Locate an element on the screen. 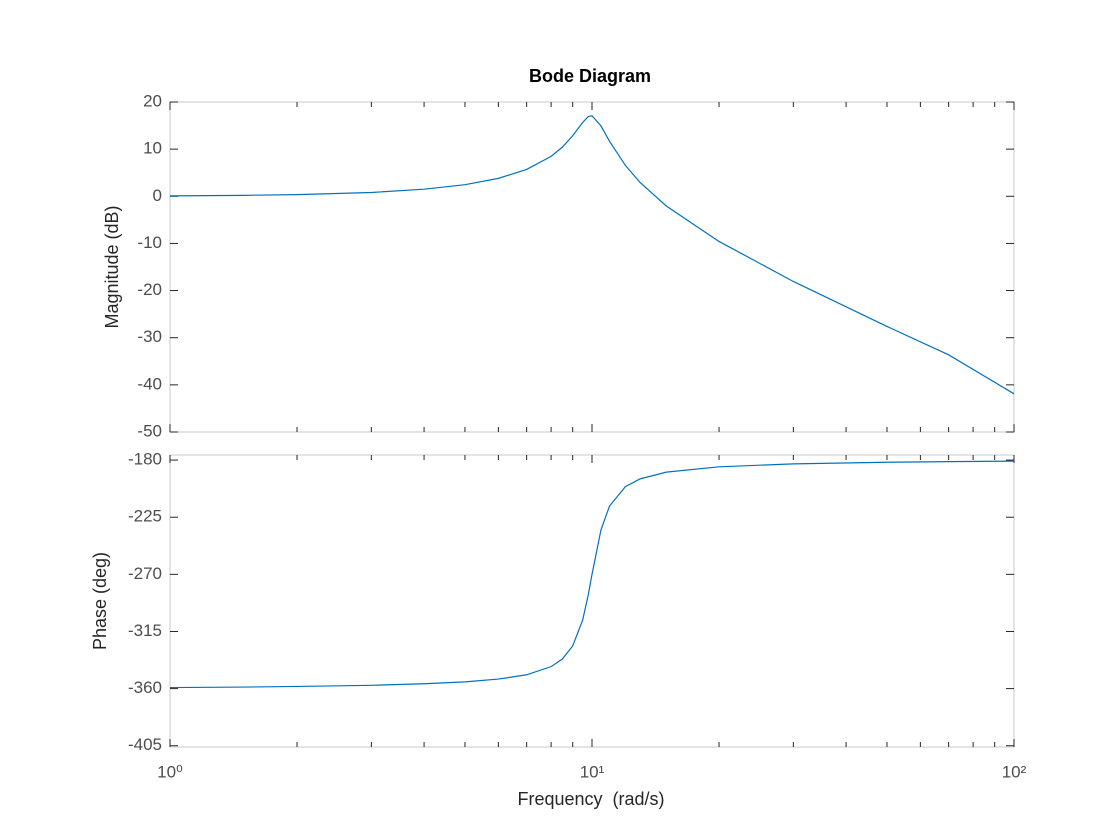 The width and height of the screenshot is (1120, 840). y-tick-label: 10 is located at coordinates (152, 148).